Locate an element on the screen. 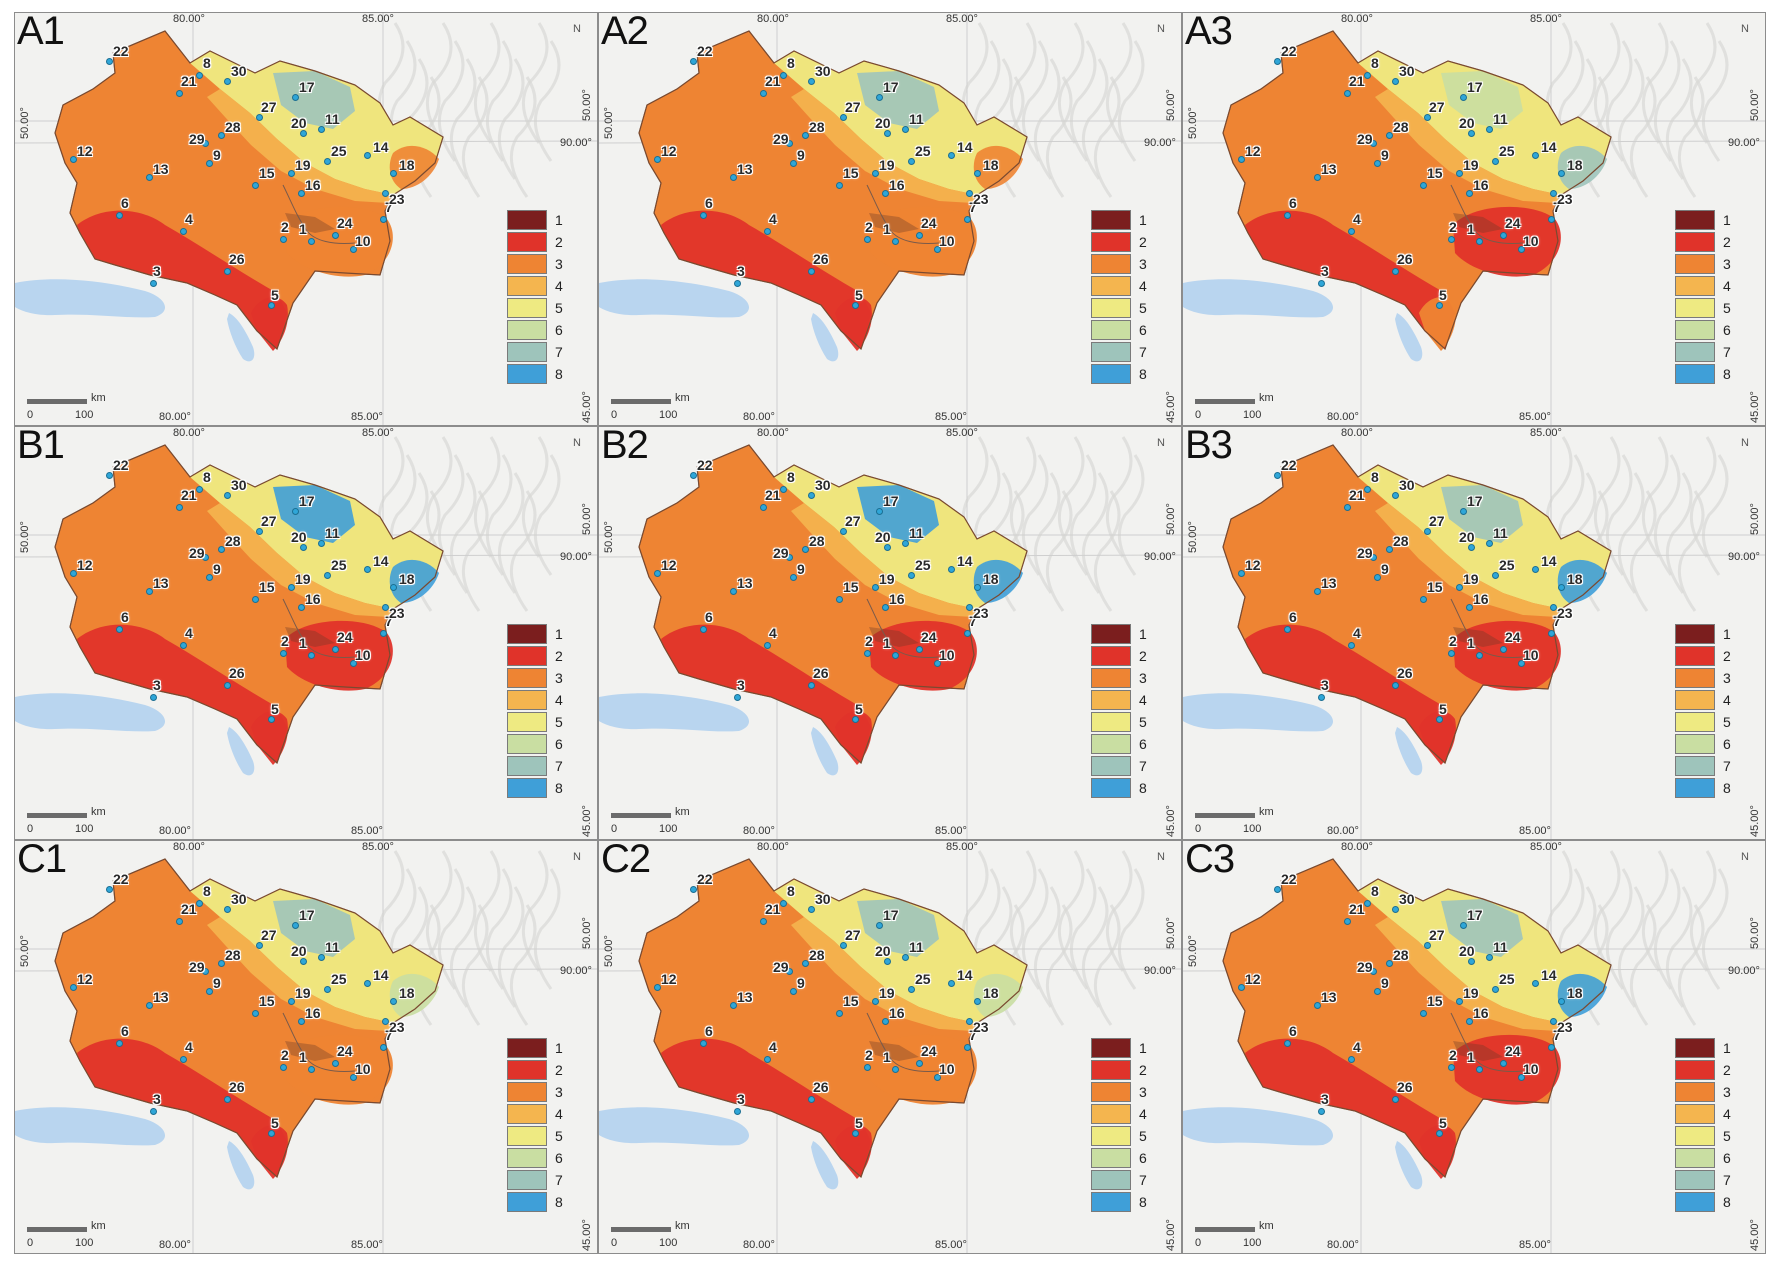 This screenshot has height=1268, width=1772. lon-90-right-label: 90.00° is located at coordinates (1160, 143).